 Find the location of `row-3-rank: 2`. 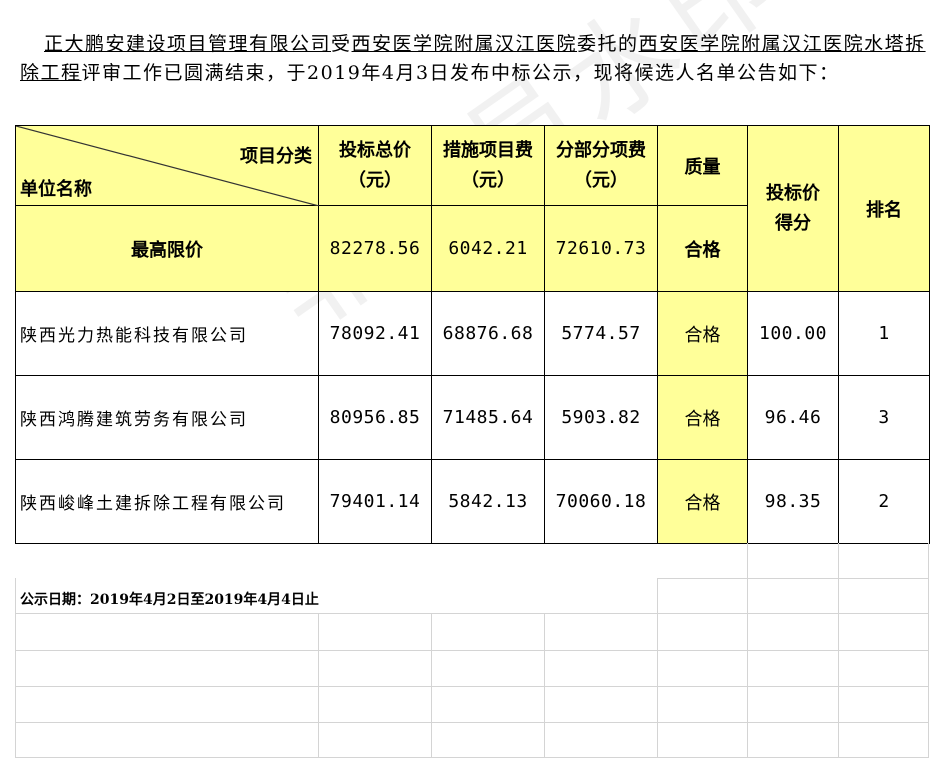

row-3-rank: 2 is located at coordinates (884, 502).